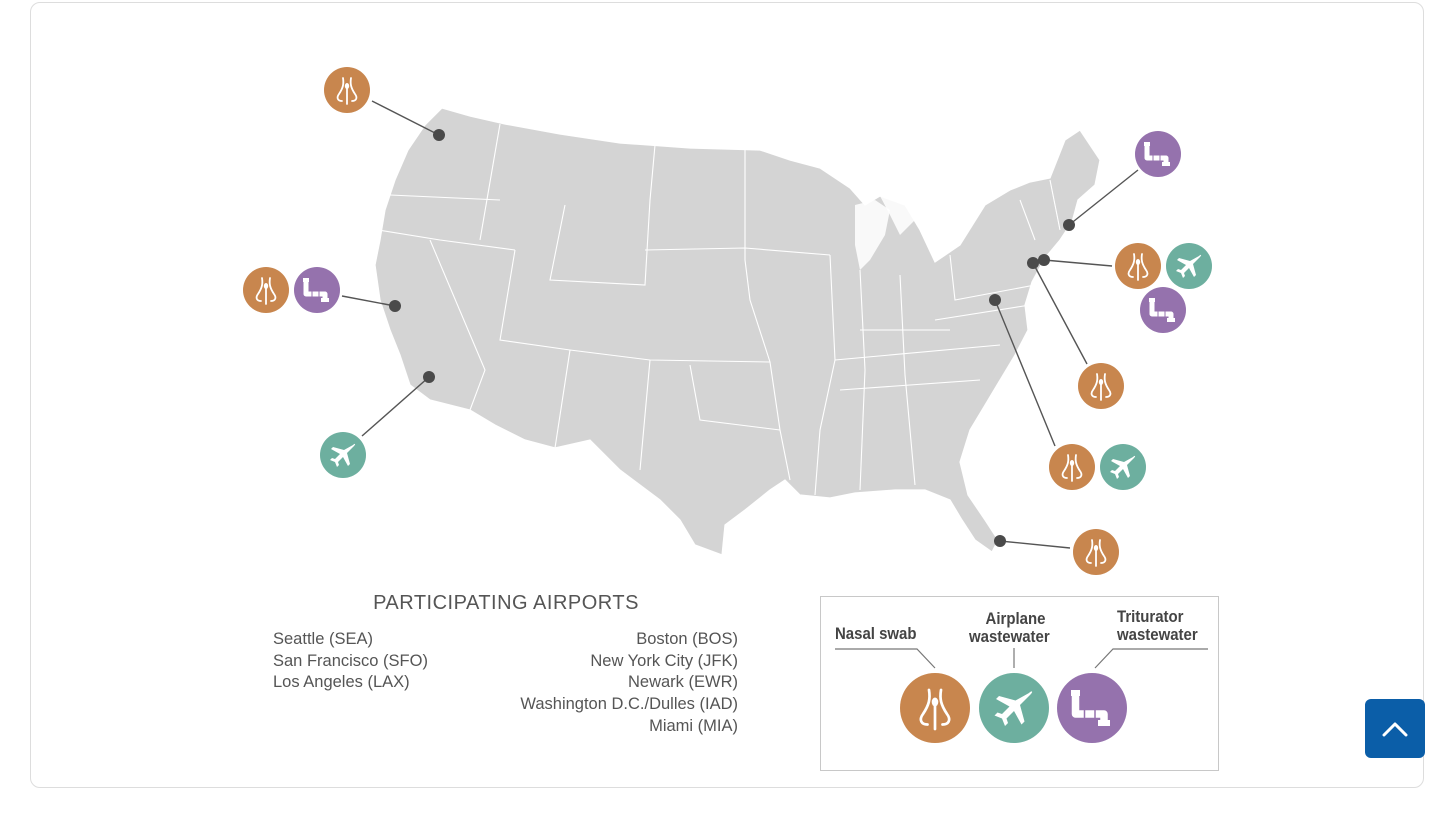  I want to click on sfo-nasal-swab-icon, so click(266, 290).